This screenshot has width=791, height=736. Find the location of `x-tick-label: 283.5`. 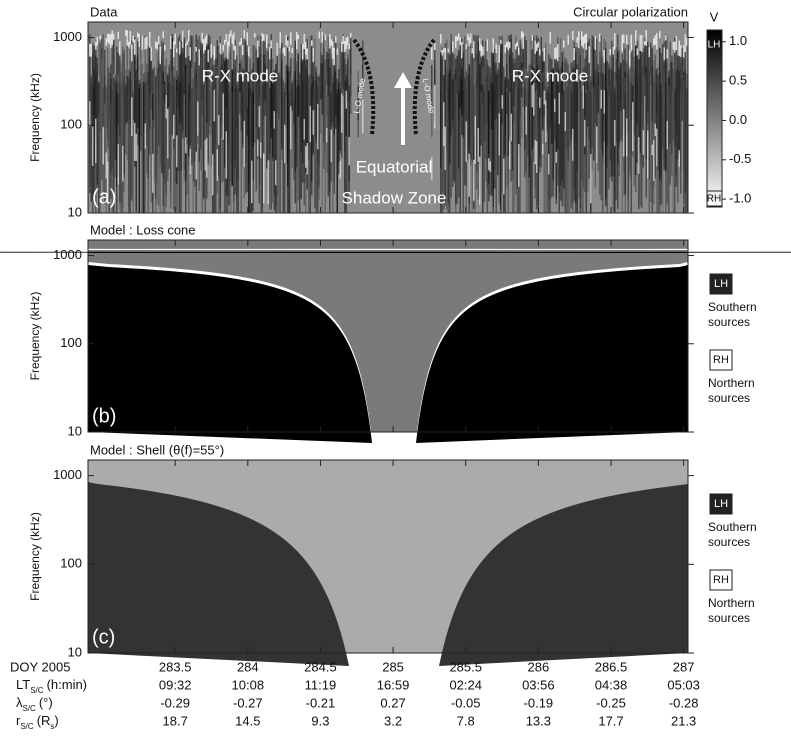

x-tick-label: 283.5 is located at coordinates (175, 666).